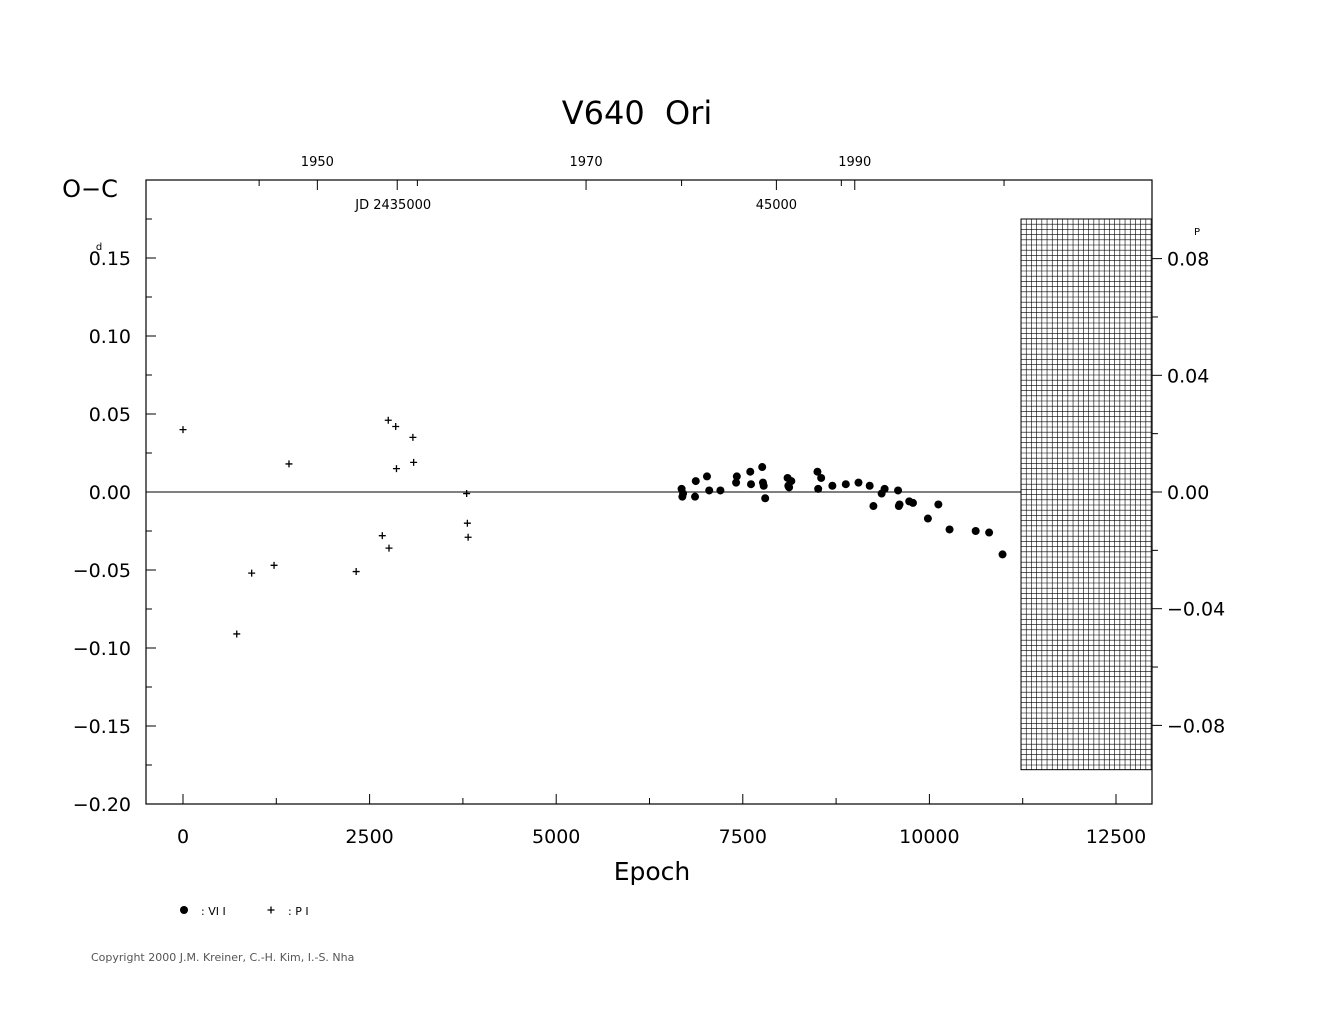 This screenshot has height=1020, width=1325. Describe the element at coordinates (90, 189) in the screenshot. I see `y-axis-label: O−C` at that location.